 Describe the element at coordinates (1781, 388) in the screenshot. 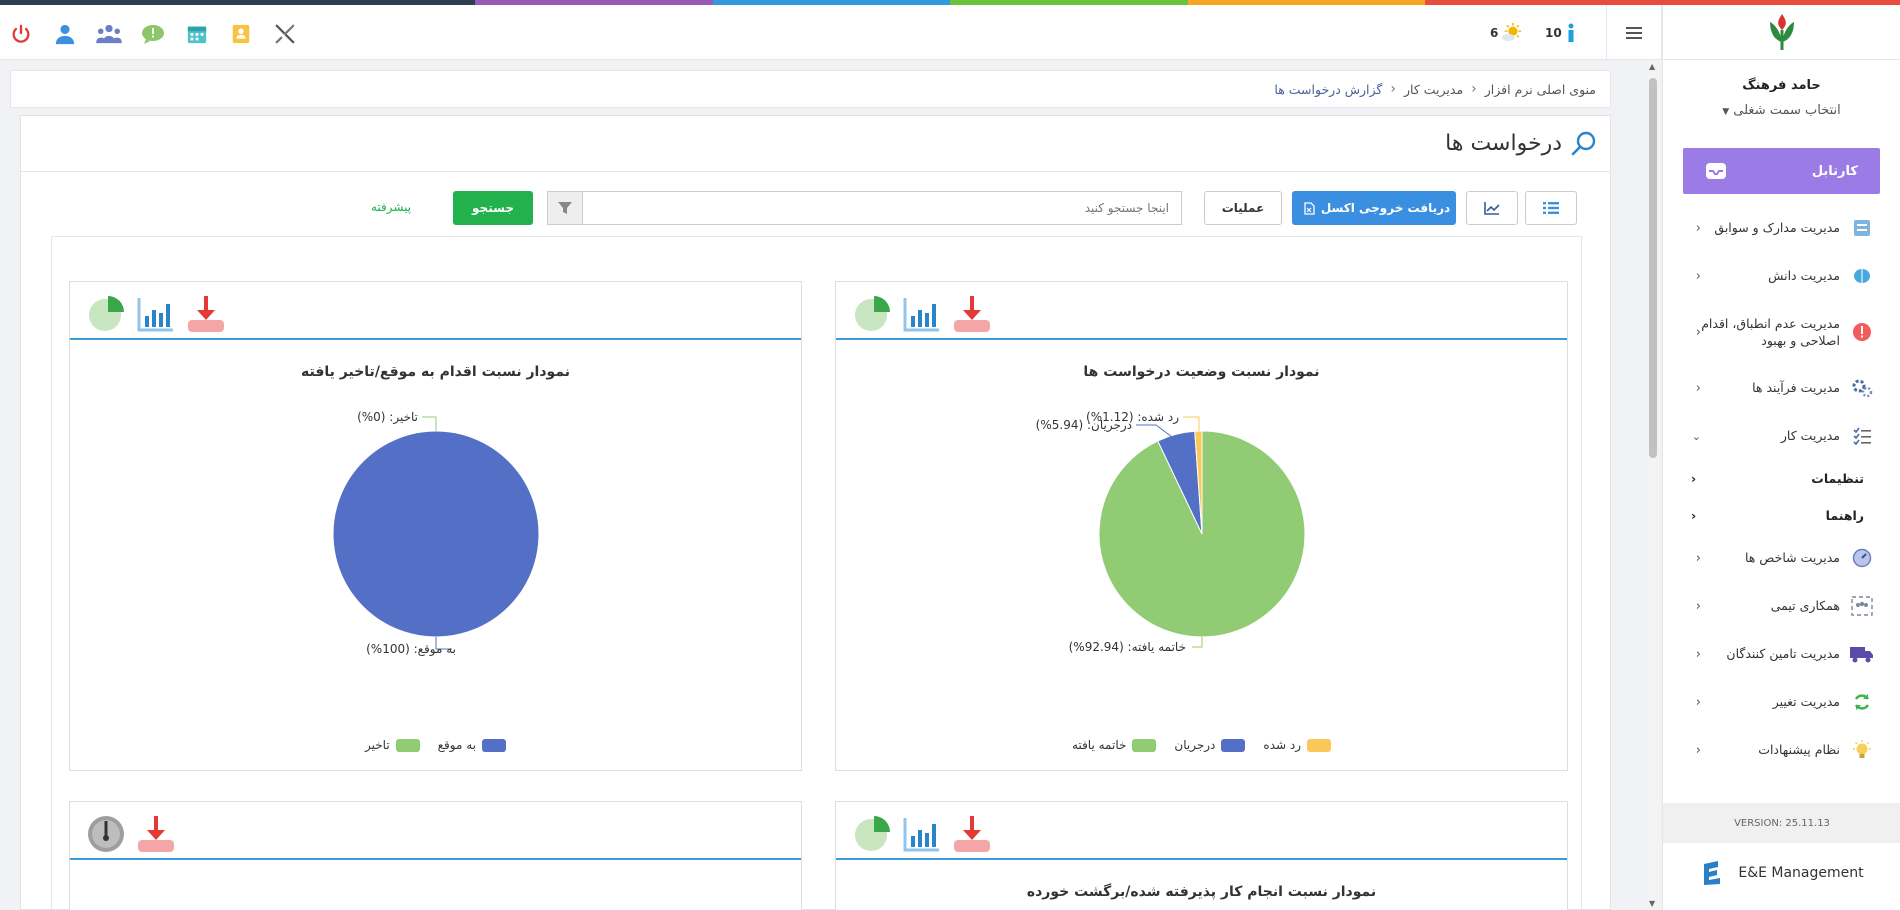

I see `sidebar-item-processes: مدیریت فرآیند ها ‹` at that location.